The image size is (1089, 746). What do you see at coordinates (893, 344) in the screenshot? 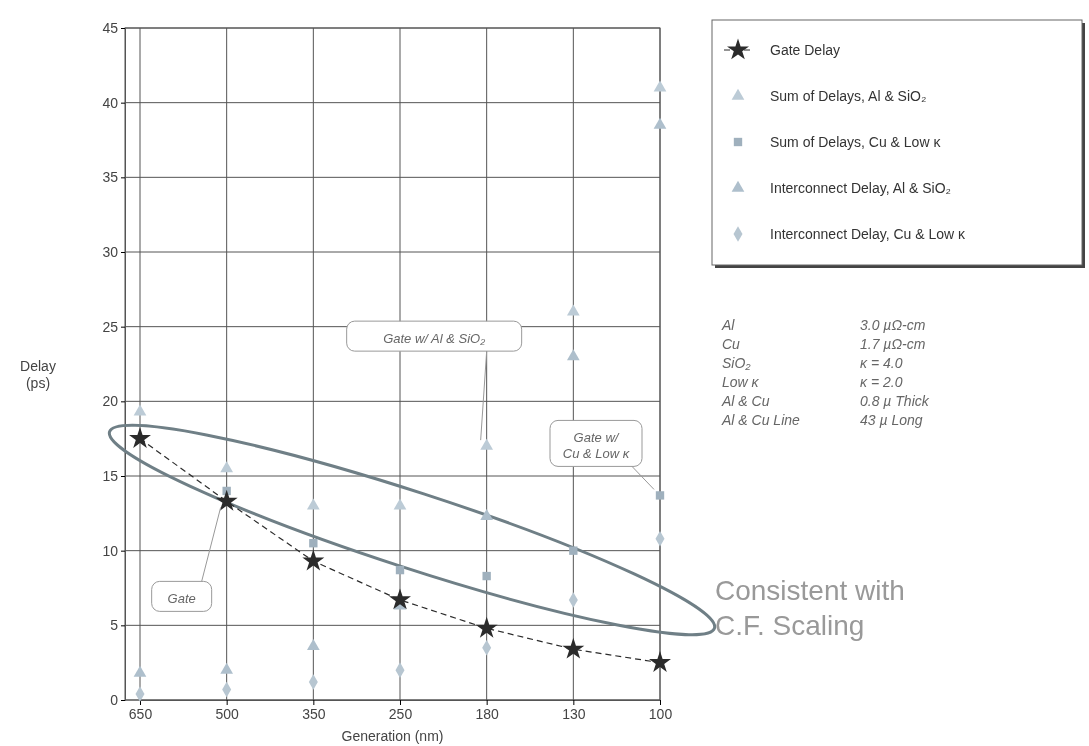
I see `text: 1.7 µΩ-cm` at bounding box center [893, 344].